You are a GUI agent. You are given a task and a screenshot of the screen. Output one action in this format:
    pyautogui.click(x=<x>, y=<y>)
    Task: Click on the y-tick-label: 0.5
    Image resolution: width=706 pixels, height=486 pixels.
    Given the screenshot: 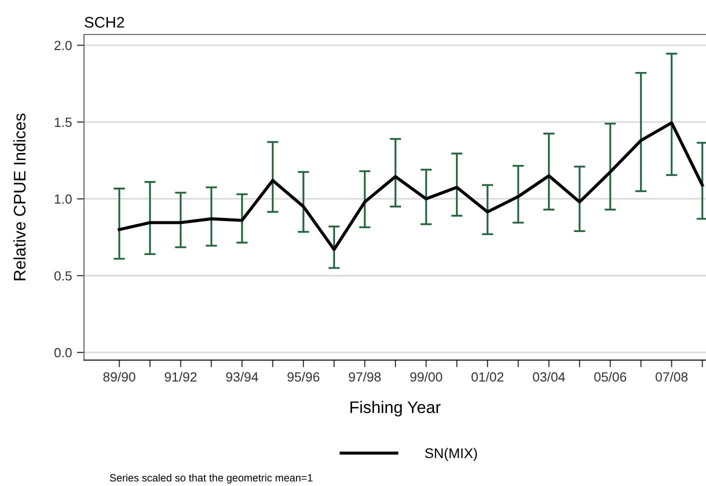 What is the action you would take?
    pyautogui.click(x=63, y=276)
    